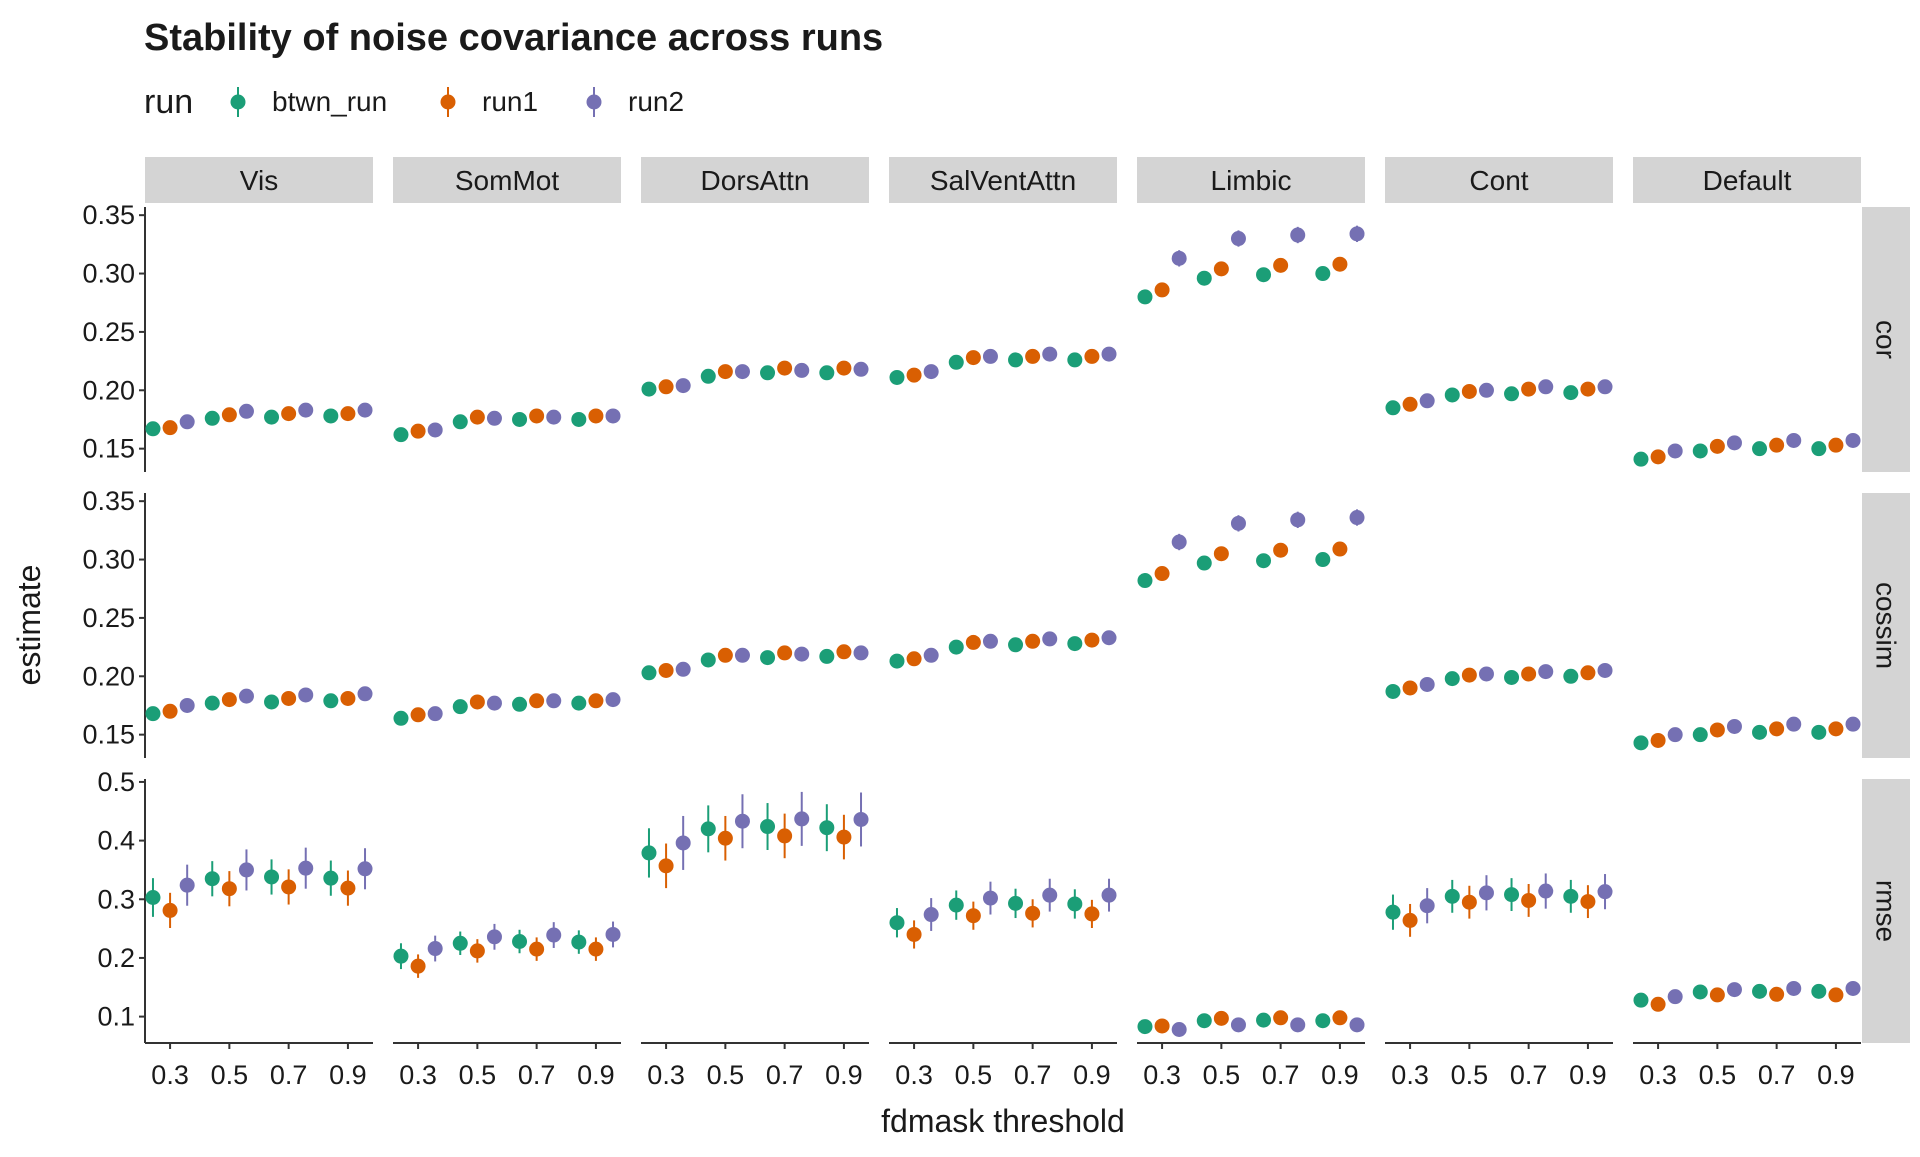 This screenshot has height=1157, width=1920. What do you see at coordinates (1747, 733) in the screenshot?
I see `panel-cossim-default` at bounding box center [1747, 733].